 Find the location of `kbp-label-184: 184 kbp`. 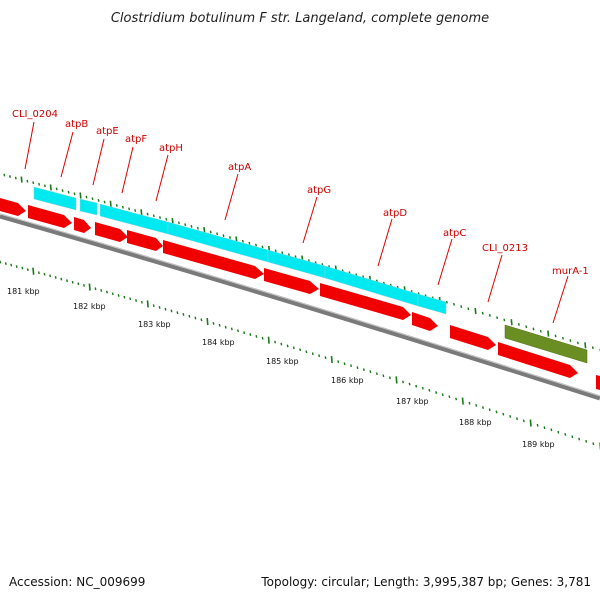

kbp-label-184: 184 kbp is located at coordinates (218, 342).